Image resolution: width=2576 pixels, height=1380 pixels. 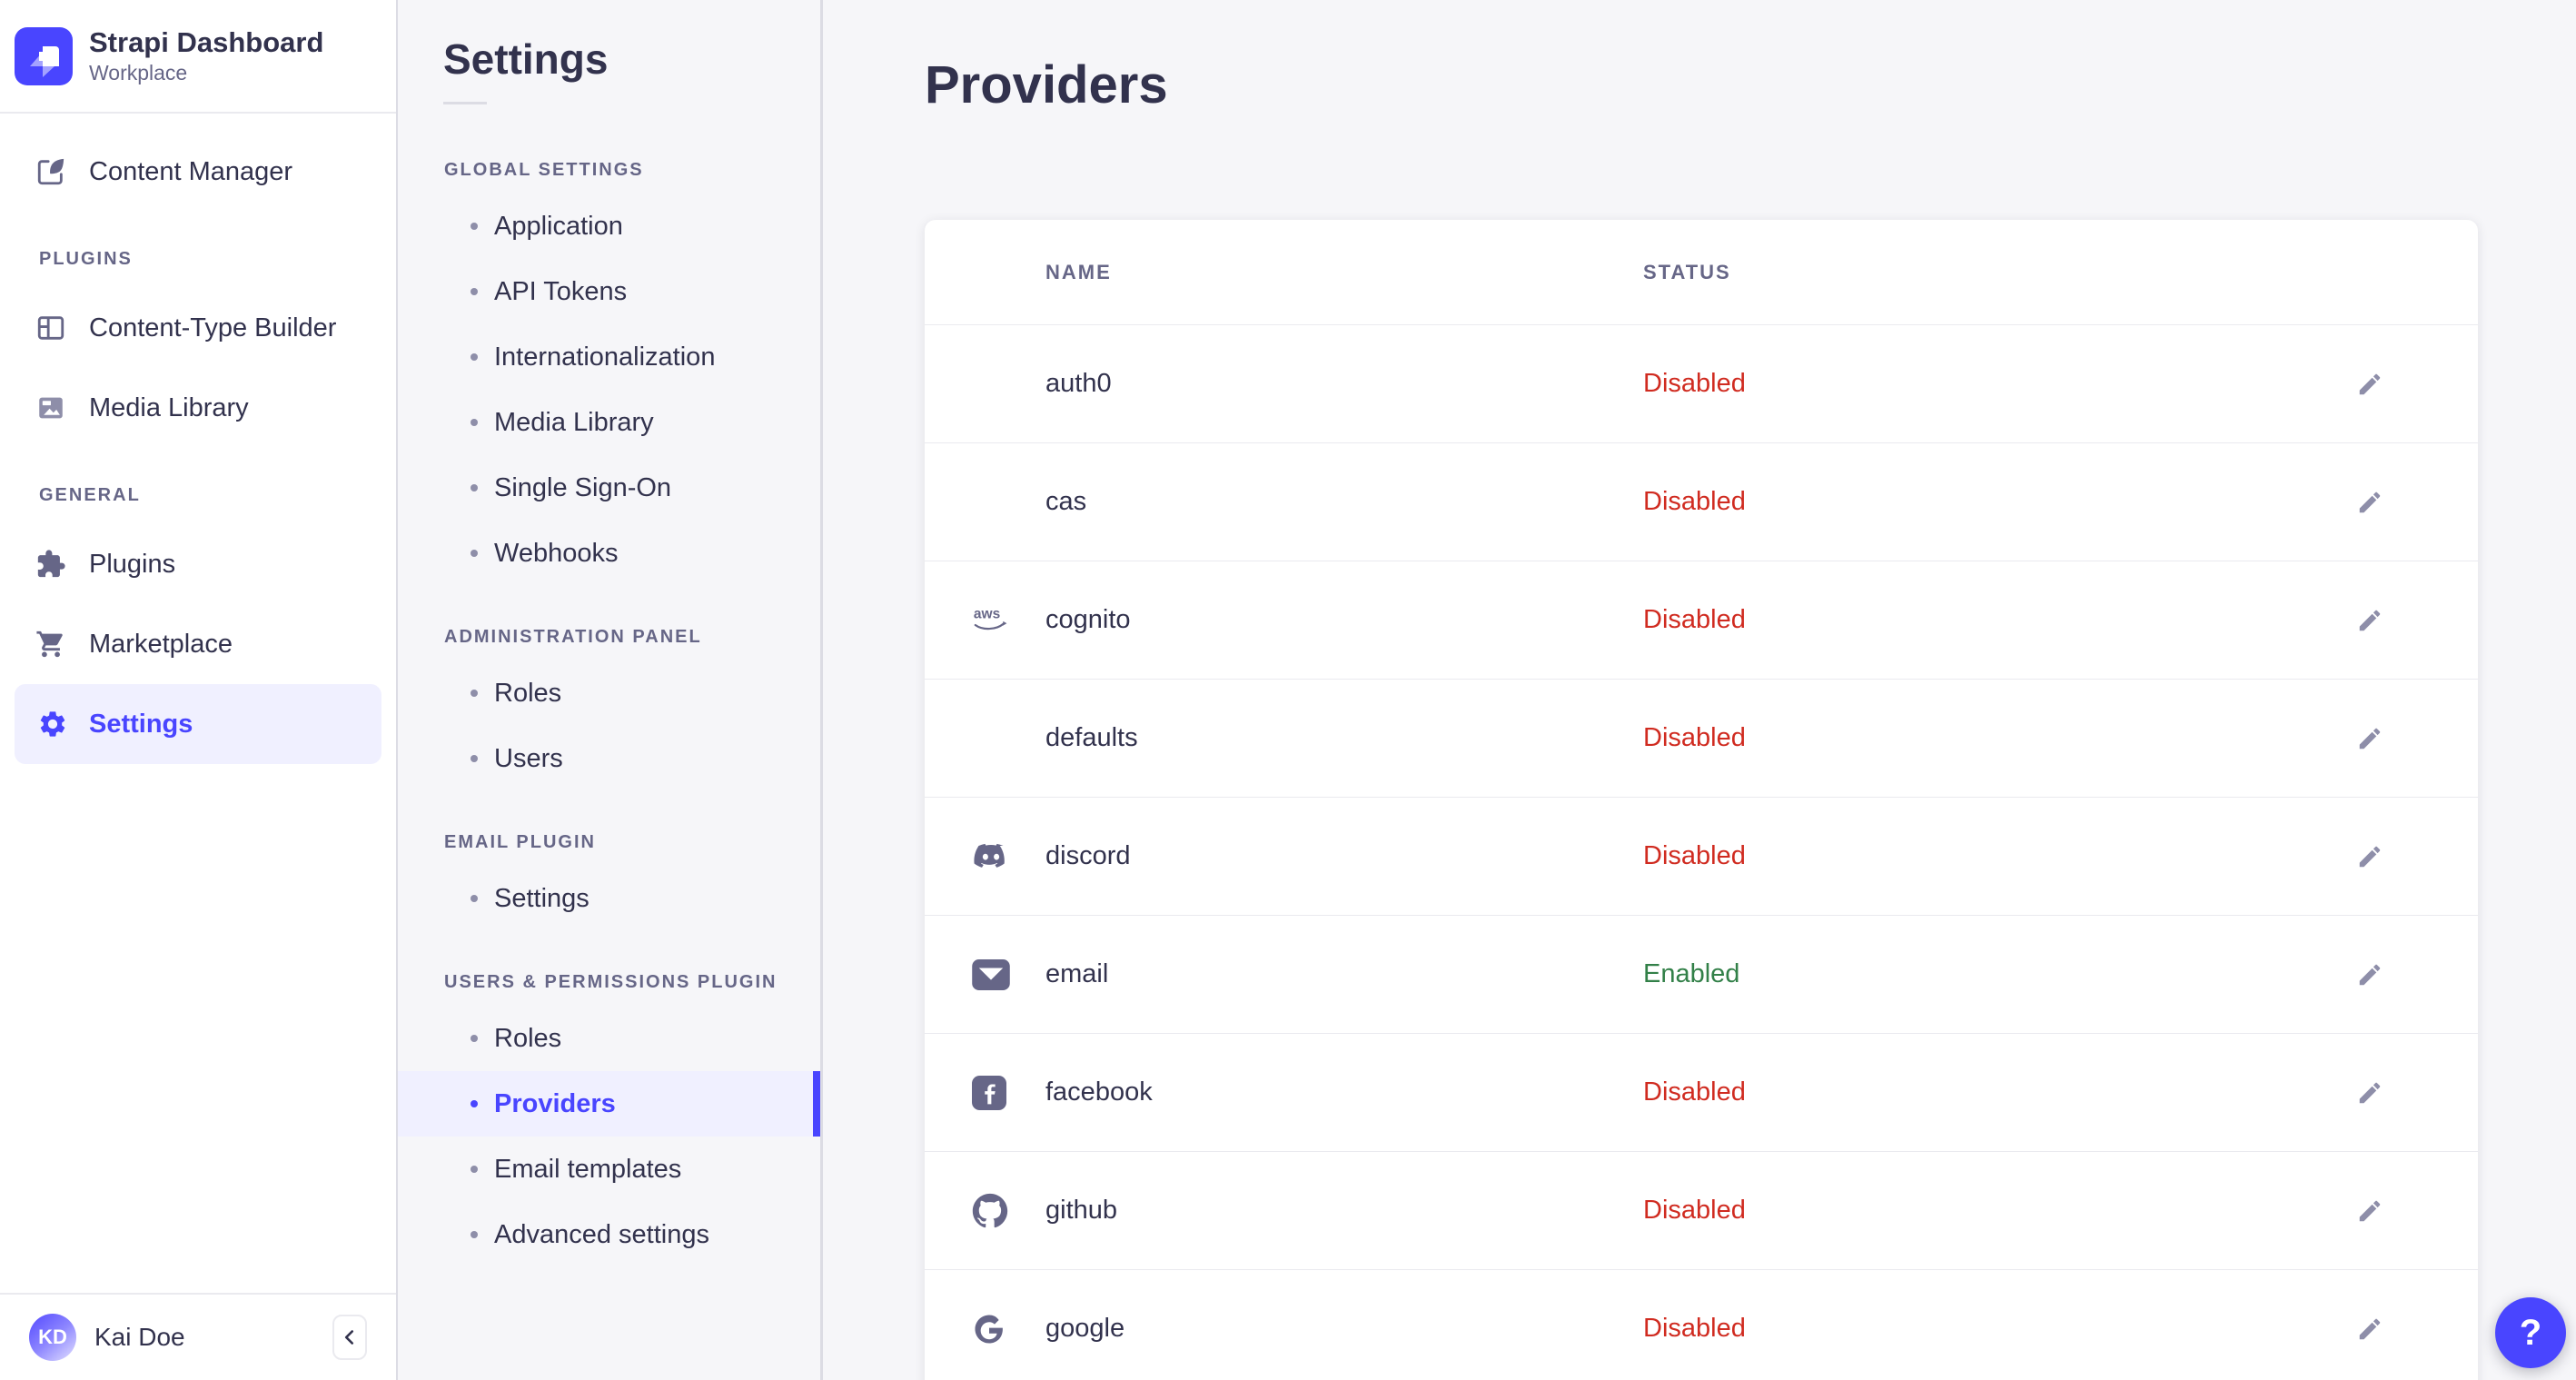 What do you see at coordinates (1066, 501) in the screenshot?
I see `provider-name: cas` at bounding box center [1066, 501].